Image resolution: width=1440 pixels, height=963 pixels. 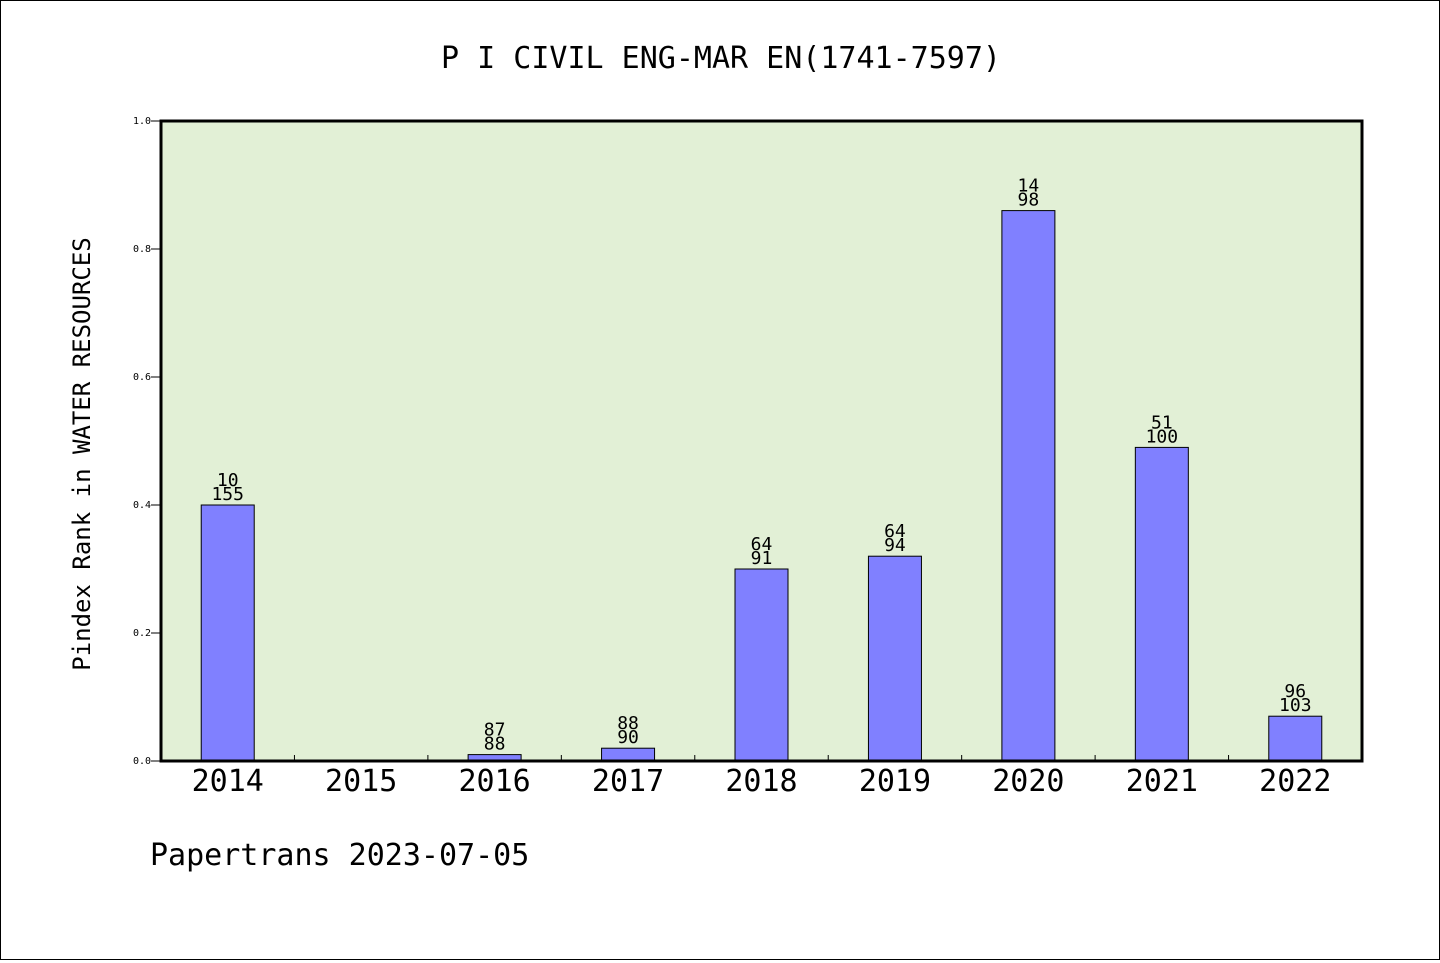 What do you see at coordinates (1295, 781) in the screenshot?
I see `x-tick-label: 2022` at bounding box center [1295, 781].